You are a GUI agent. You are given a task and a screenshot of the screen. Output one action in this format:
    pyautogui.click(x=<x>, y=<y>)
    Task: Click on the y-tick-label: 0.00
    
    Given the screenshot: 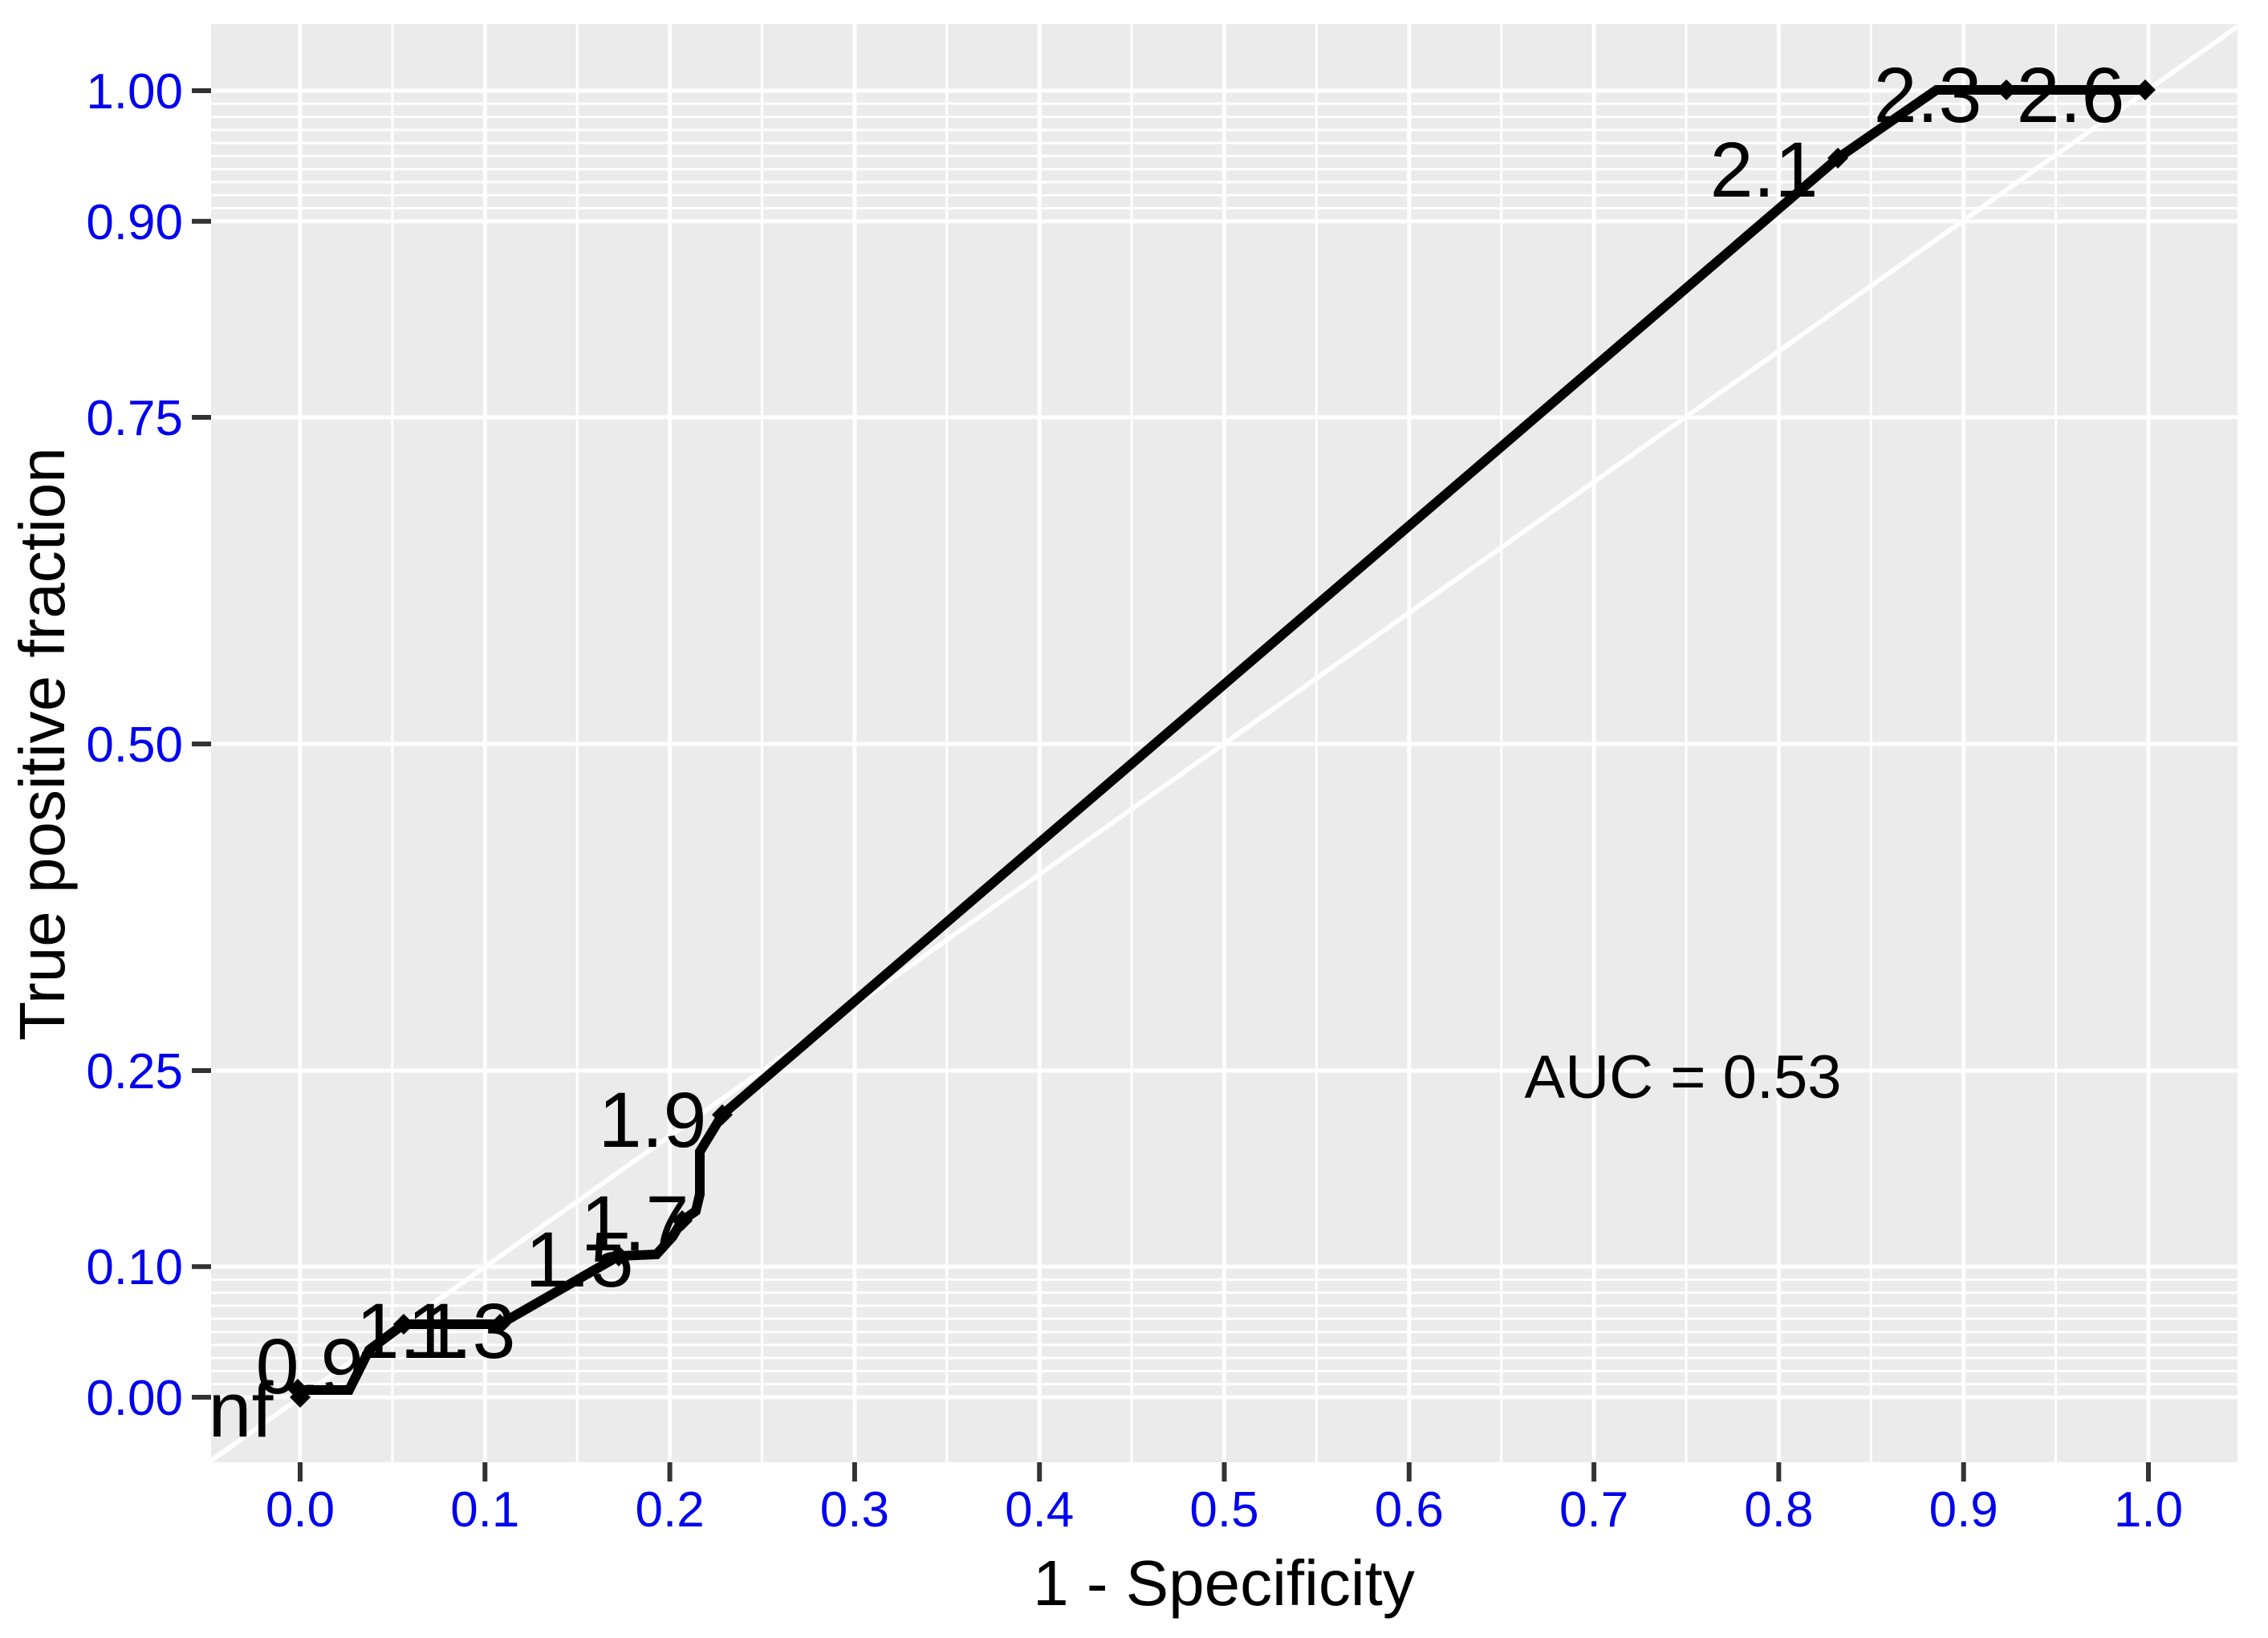 What is the action you would take?
    pyautogui.click(x=134, y=1398)
    